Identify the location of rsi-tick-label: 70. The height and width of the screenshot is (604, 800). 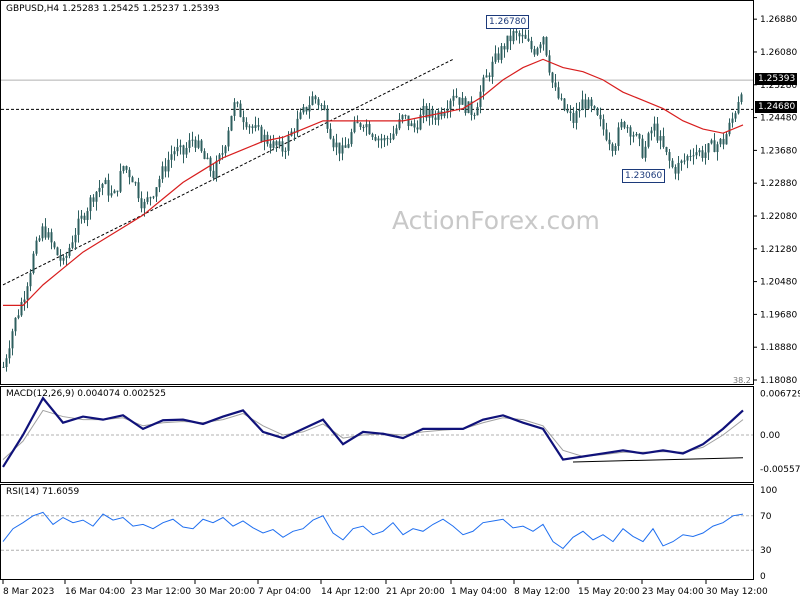
(766, 517).